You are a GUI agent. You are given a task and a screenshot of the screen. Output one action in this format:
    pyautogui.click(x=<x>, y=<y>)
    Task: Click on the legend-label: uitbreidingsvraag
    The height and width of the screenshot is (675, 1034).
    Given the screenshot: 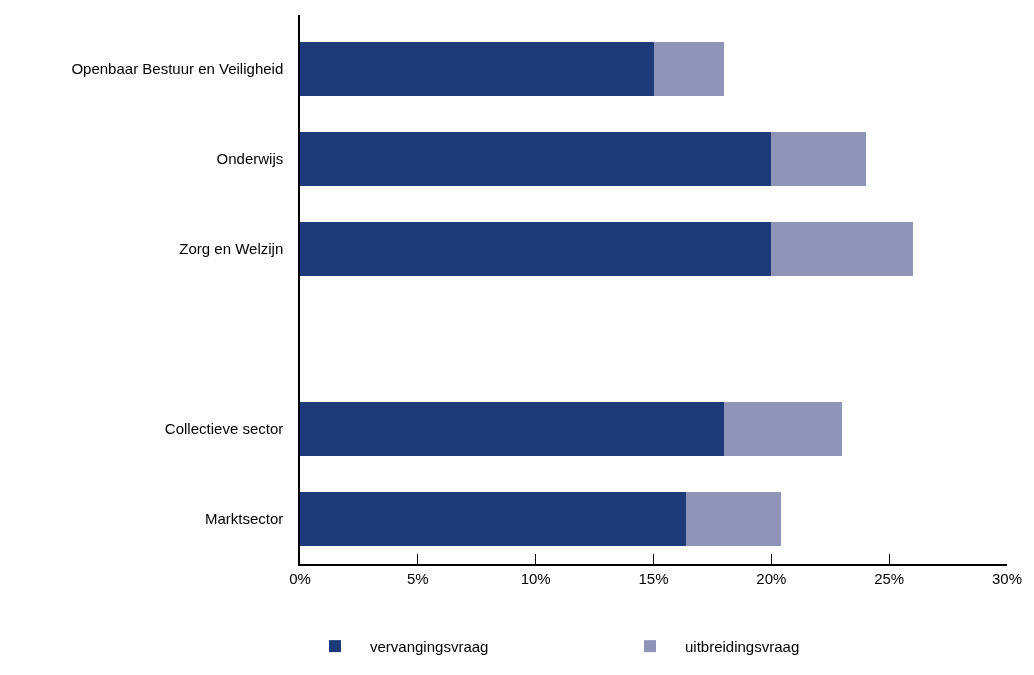 What is the action you would take?
    pyautogui.click(x=742, y=646)
    